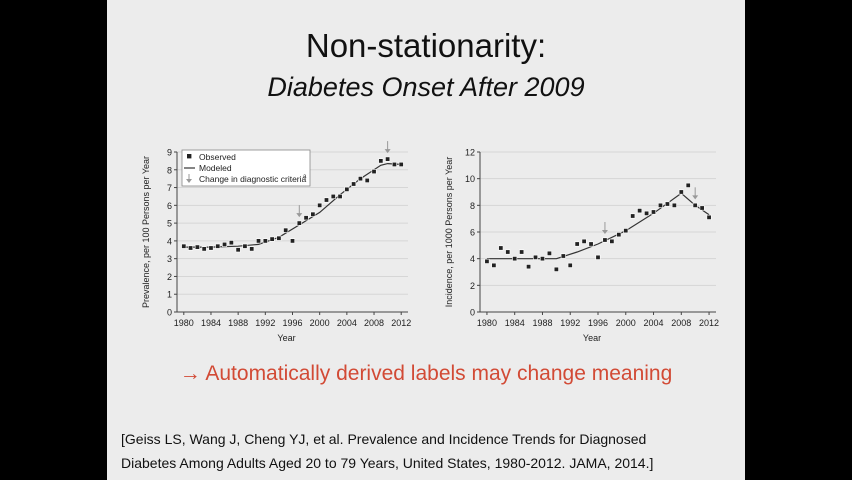 The height and width of the screenshot is (480, 852). I want to click on legend-modeled-label: Modeled, so click(215, 168).